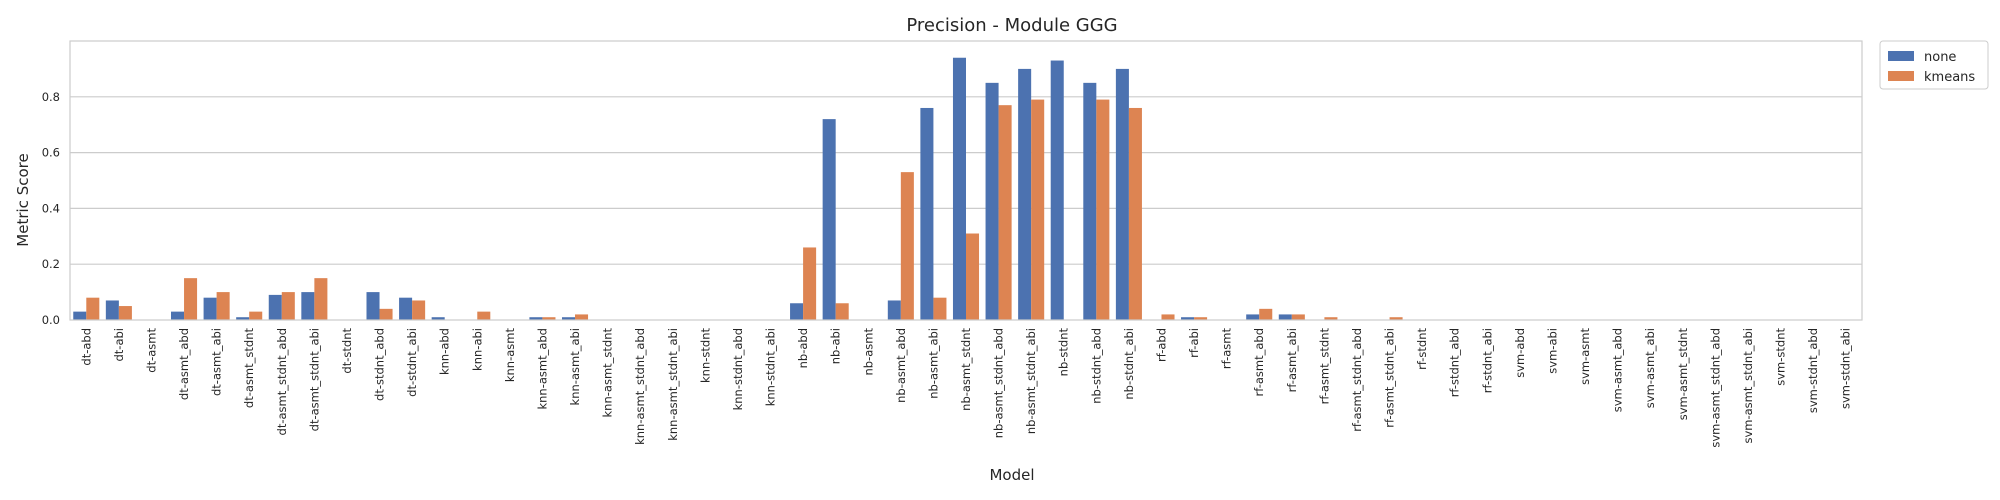 The image size is (2000, 500). I want to click on x-tick-label: nb-asmt, so click(868, 352).